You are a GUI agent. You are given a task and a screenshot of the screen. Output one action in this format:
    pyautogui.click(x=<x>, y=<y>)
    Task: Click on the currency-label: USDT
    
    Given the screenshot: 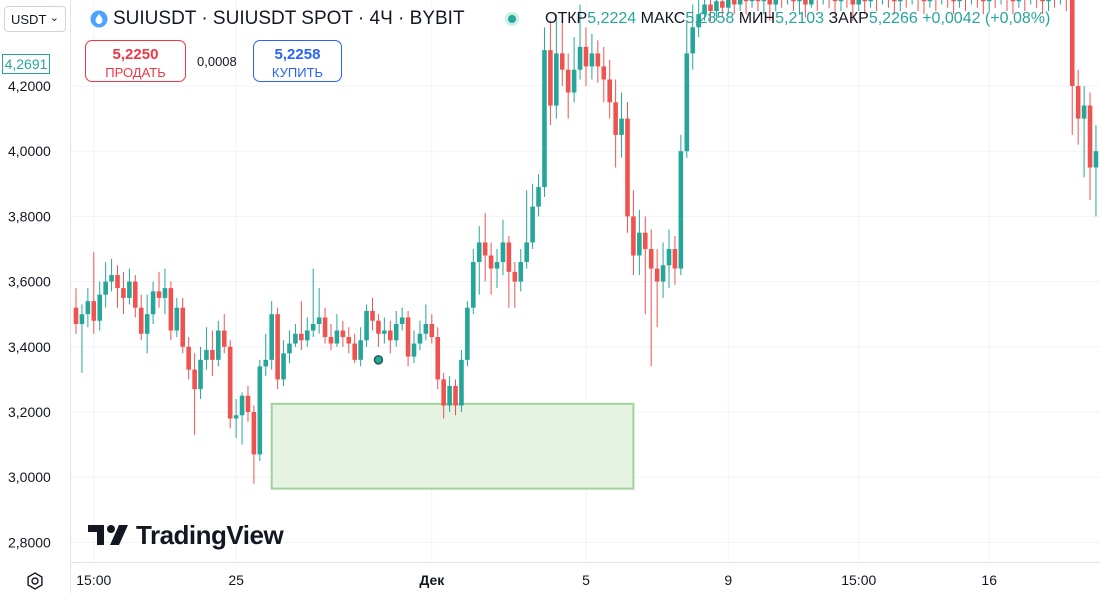 What is the action you would take?
    pyautogui.click(x=29, y=19)
    